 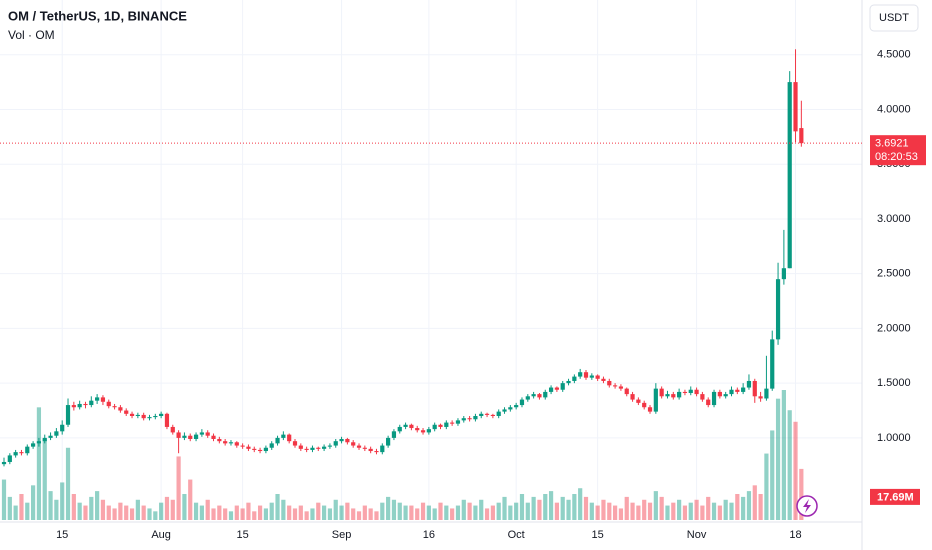 I want to click on lightning-icon, so click(x=807, y=506).